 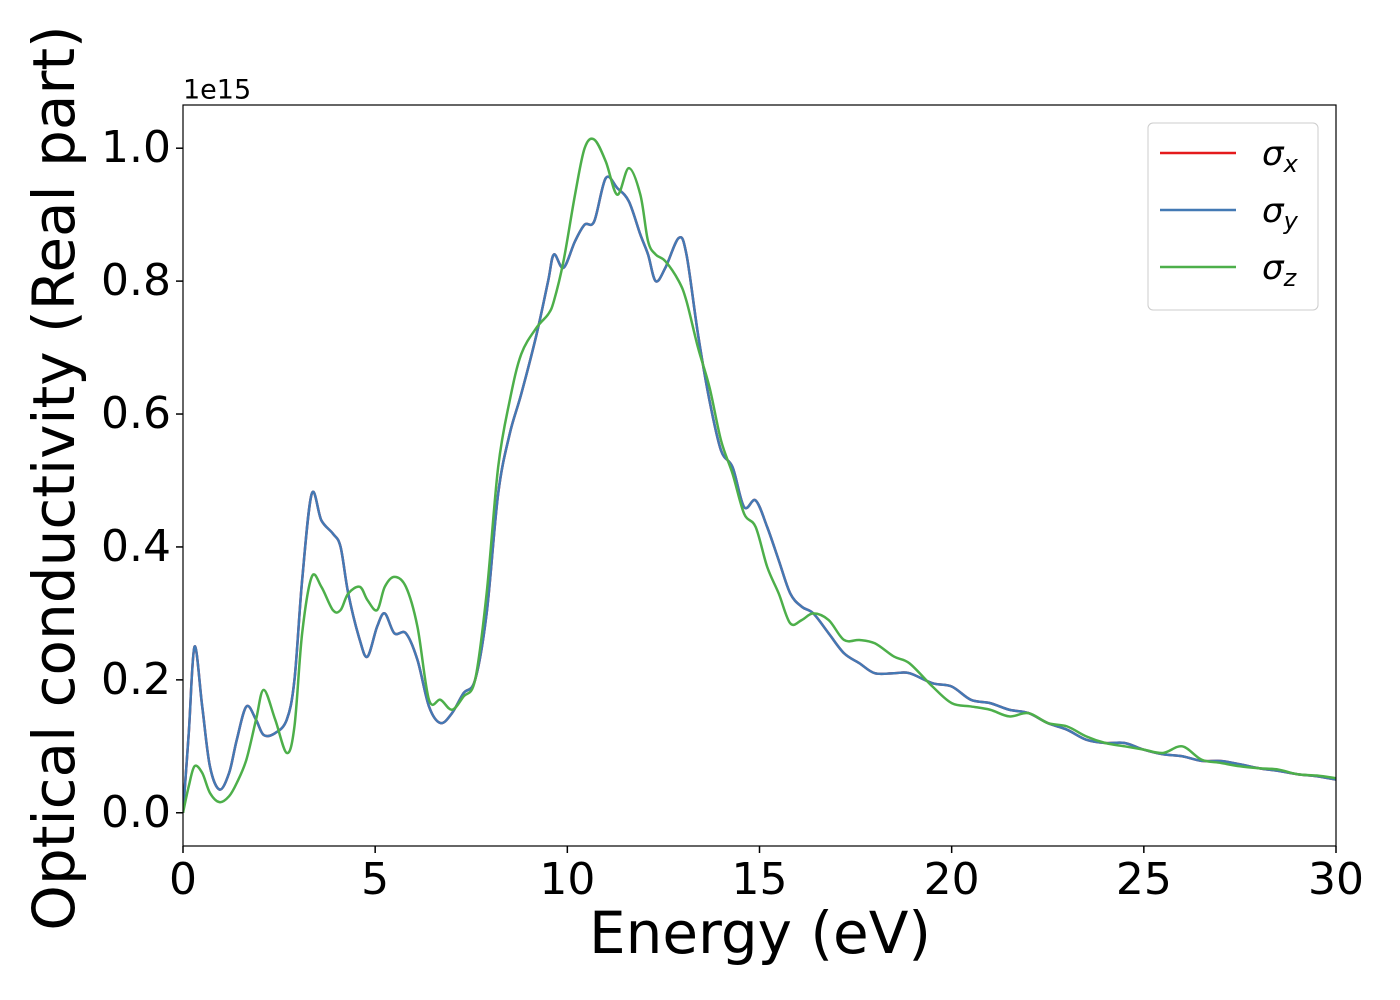 I want to click on y-offset-label: 1e15, so click(x=217, y=90).